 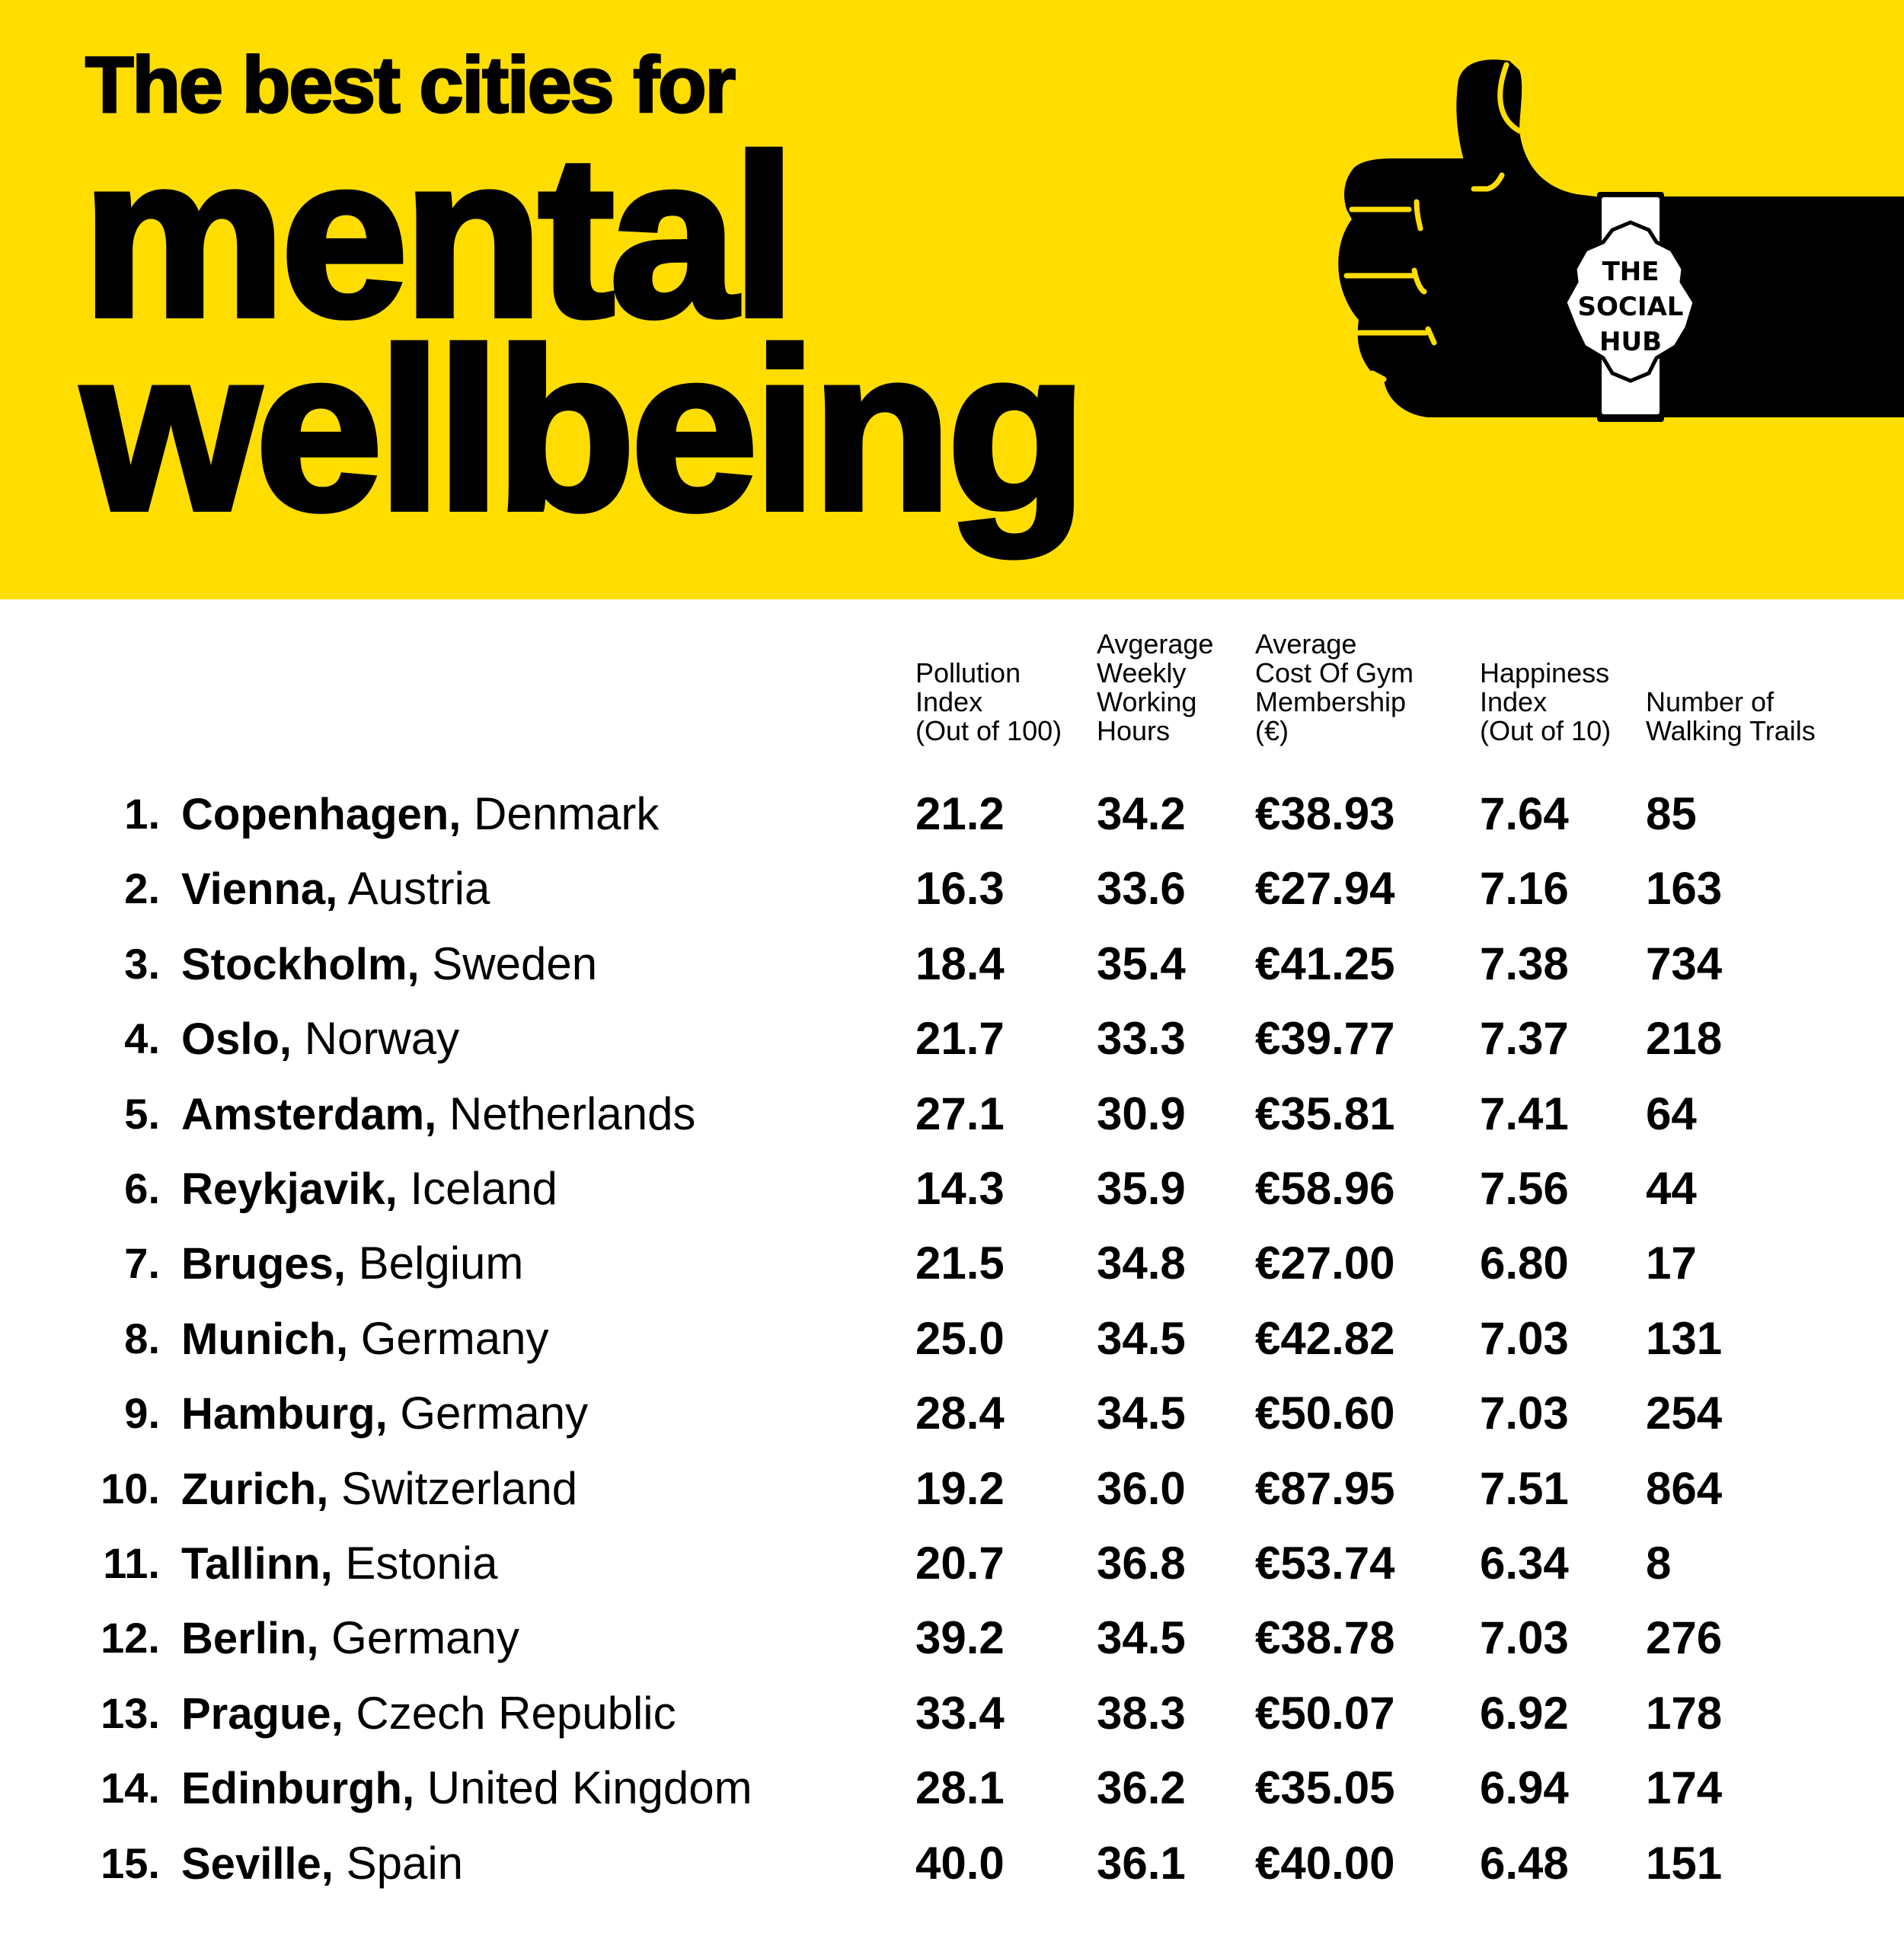 I want to click on city-country: Stockholm, Sweden, so click(x=389, y=965).